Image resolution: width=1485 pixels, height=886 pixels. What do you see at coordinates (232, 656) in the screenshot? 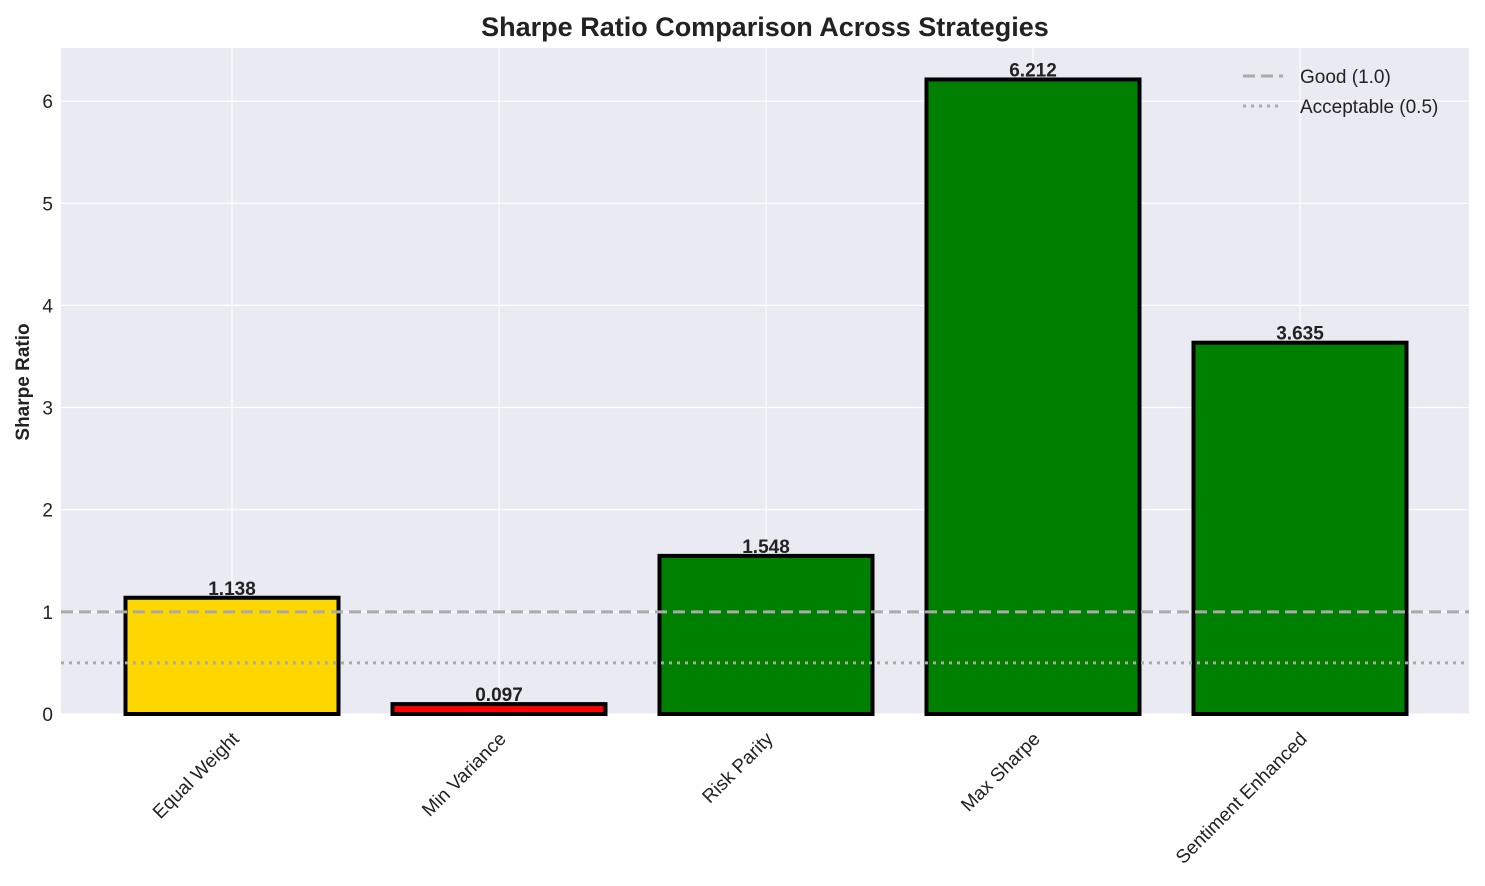
I see `bar-equal-weight` at bounding box center [232, 656].